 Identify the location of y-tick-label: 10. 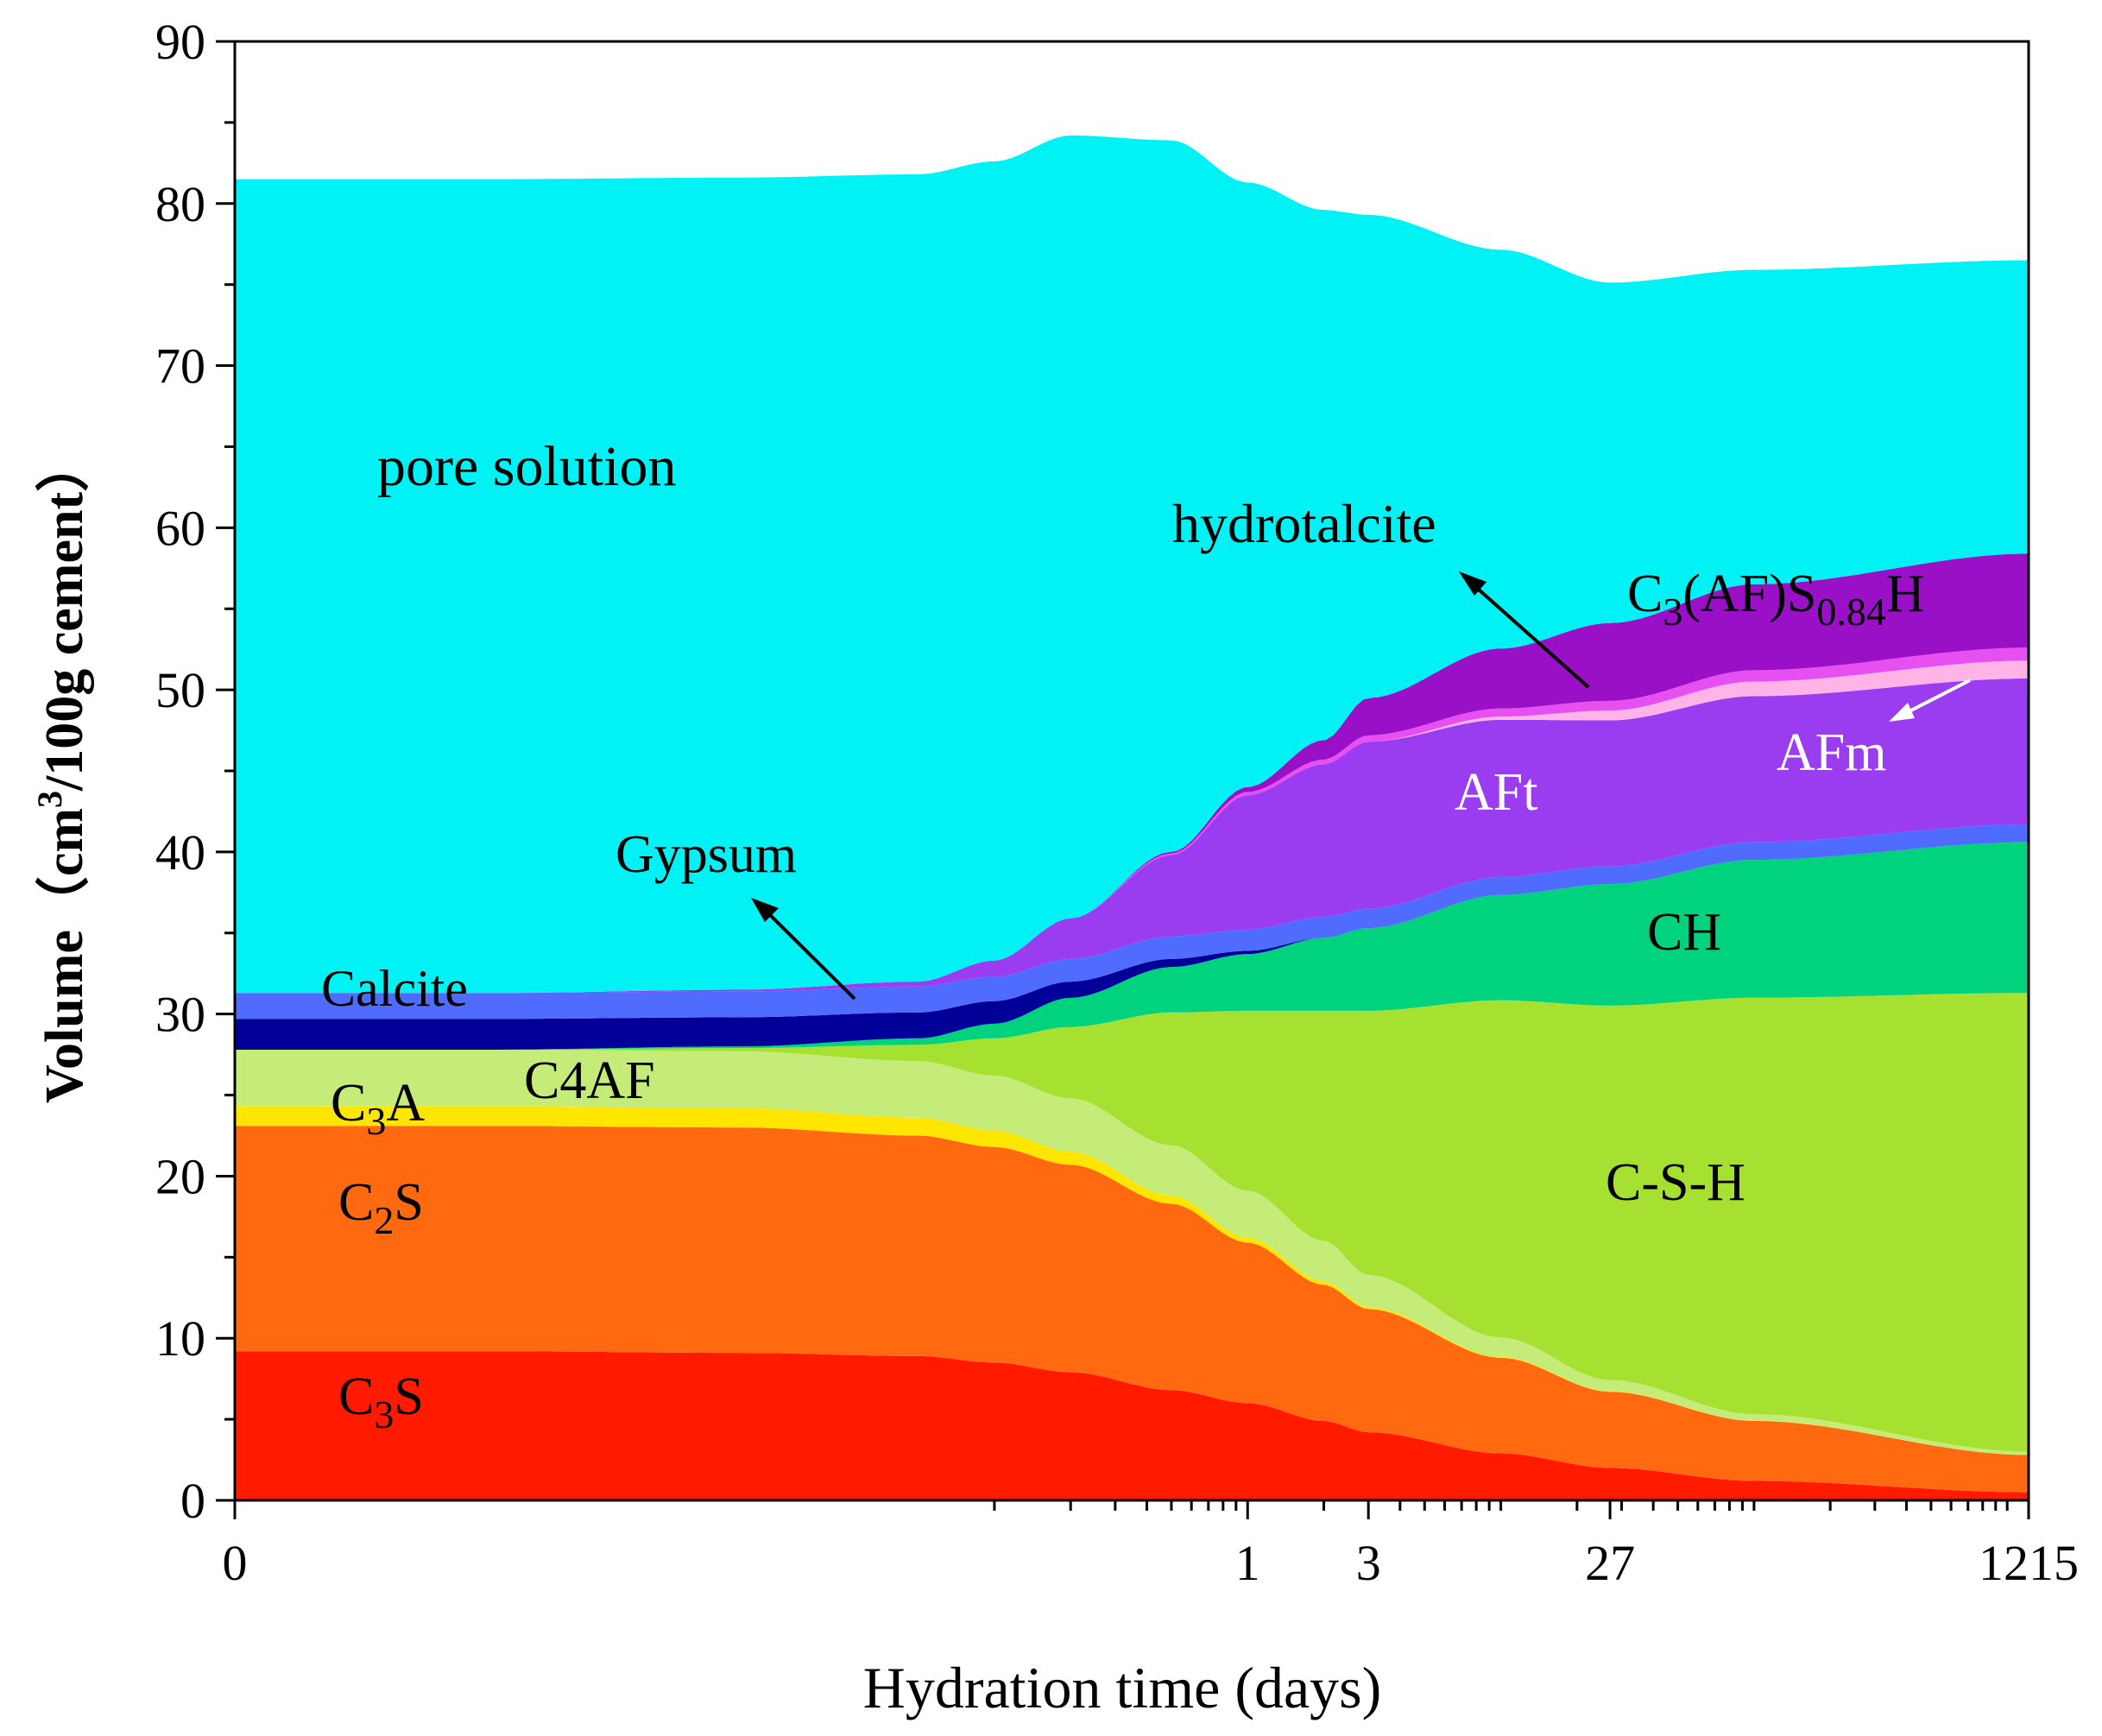
(180, 1338).